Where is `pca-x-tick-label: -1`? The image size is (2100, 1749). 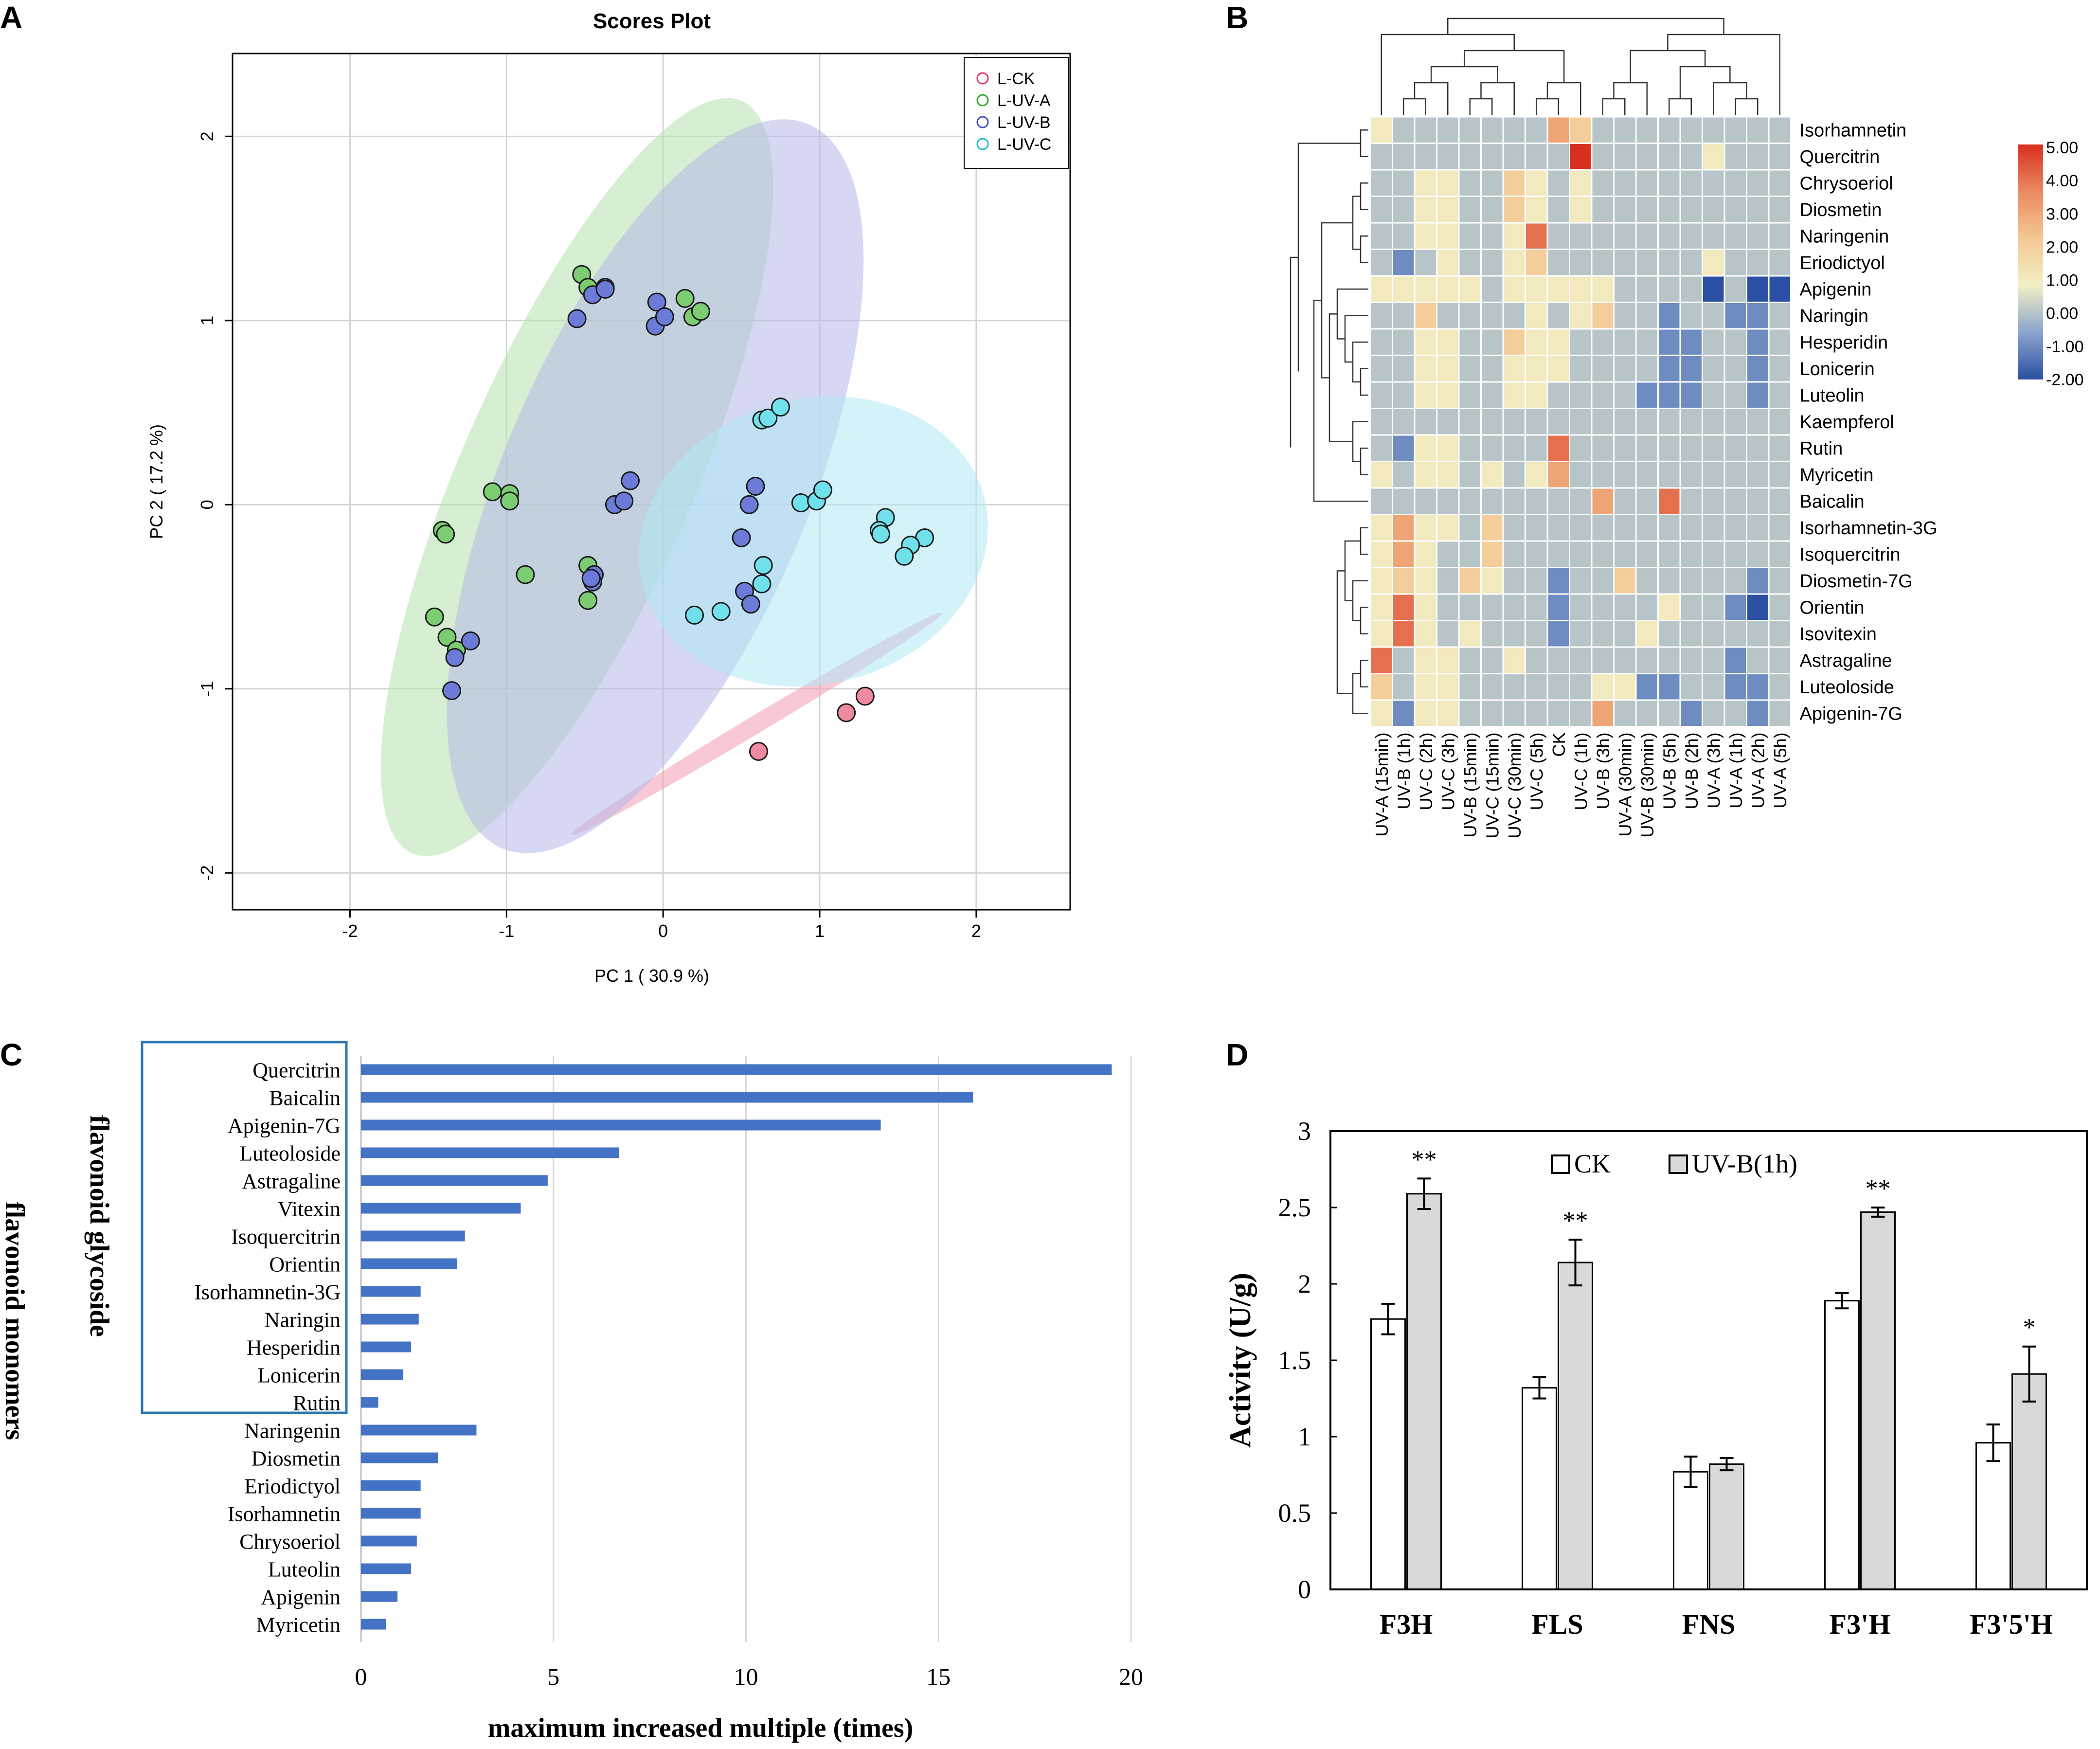
pca-x-tick-label: -1 is located at coordinates (506, 931).